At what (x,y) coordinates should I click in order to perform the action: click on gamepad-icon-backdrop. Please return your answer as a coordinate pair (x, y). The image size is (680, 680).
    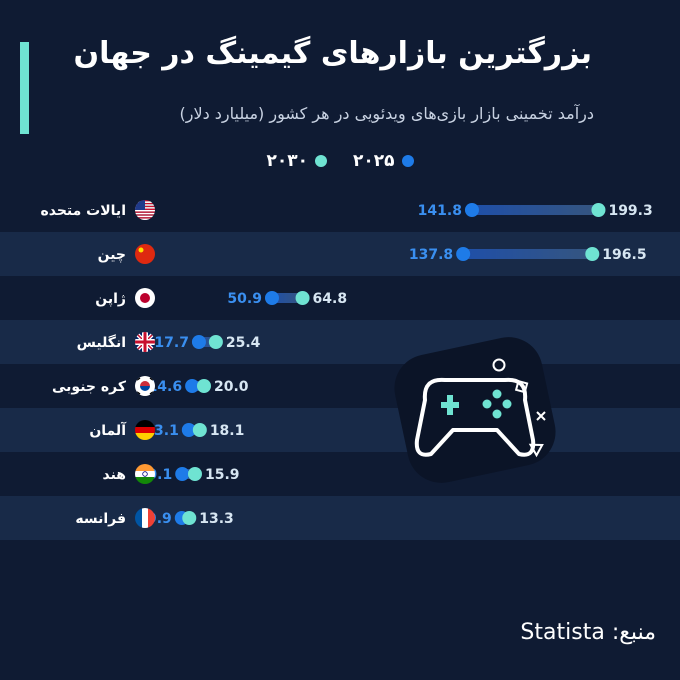
    Looking at the image, I should click on (475, 410).